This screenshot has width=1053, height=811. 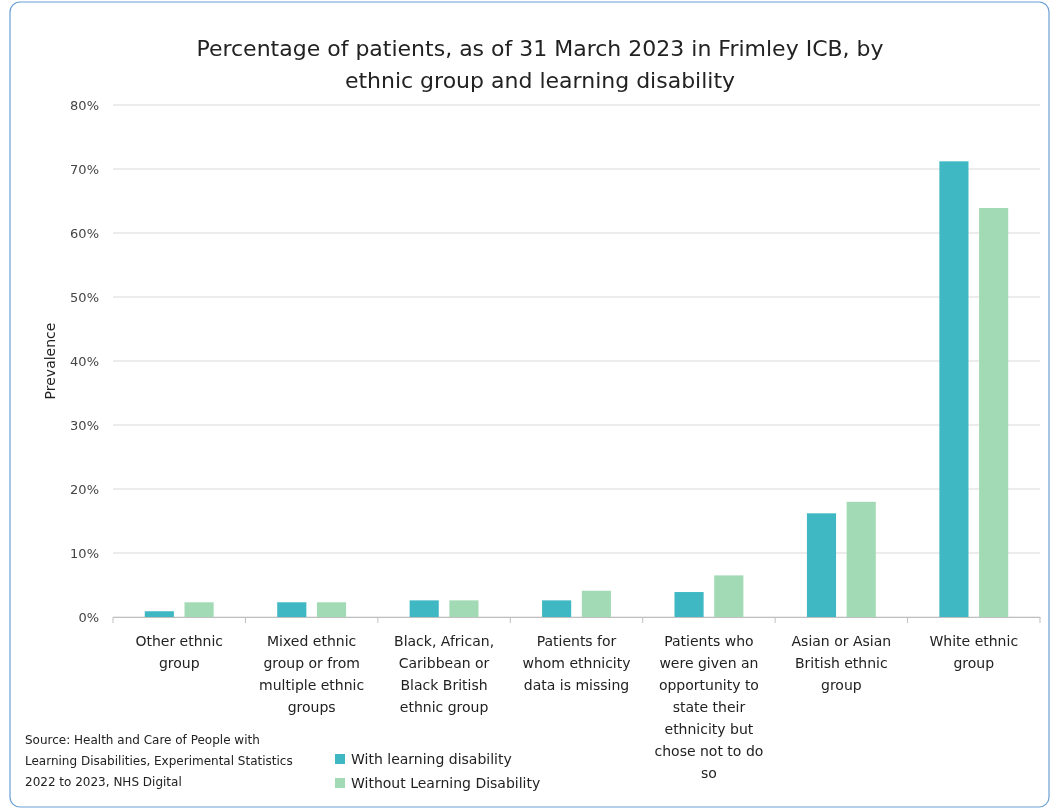 What do you see at coordinates (84, 553) in the screenshot?
I see `y-tick-label: 10%` at bounding box center [84, 553].